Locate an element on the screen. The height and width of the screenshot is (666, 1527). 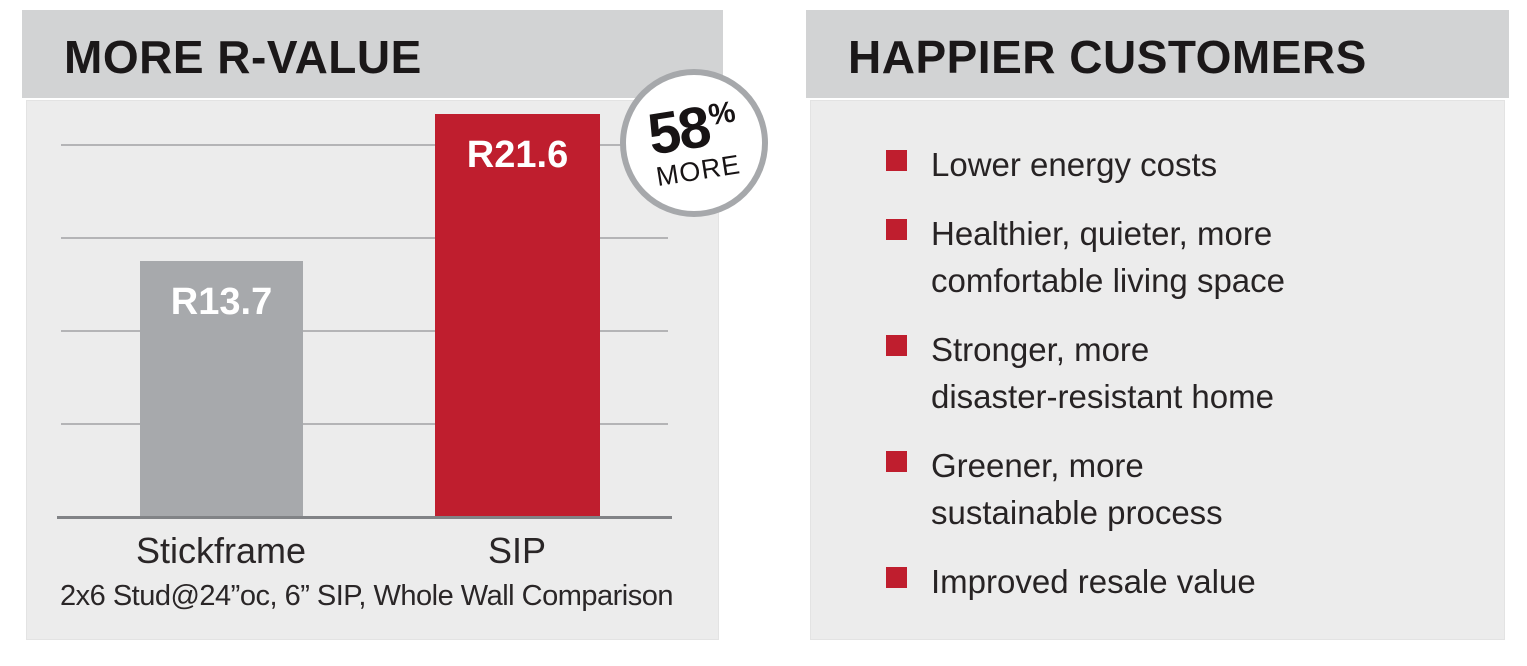
r-value-panel-header: MORE R-VALUE is located at coordinates (372, 54).